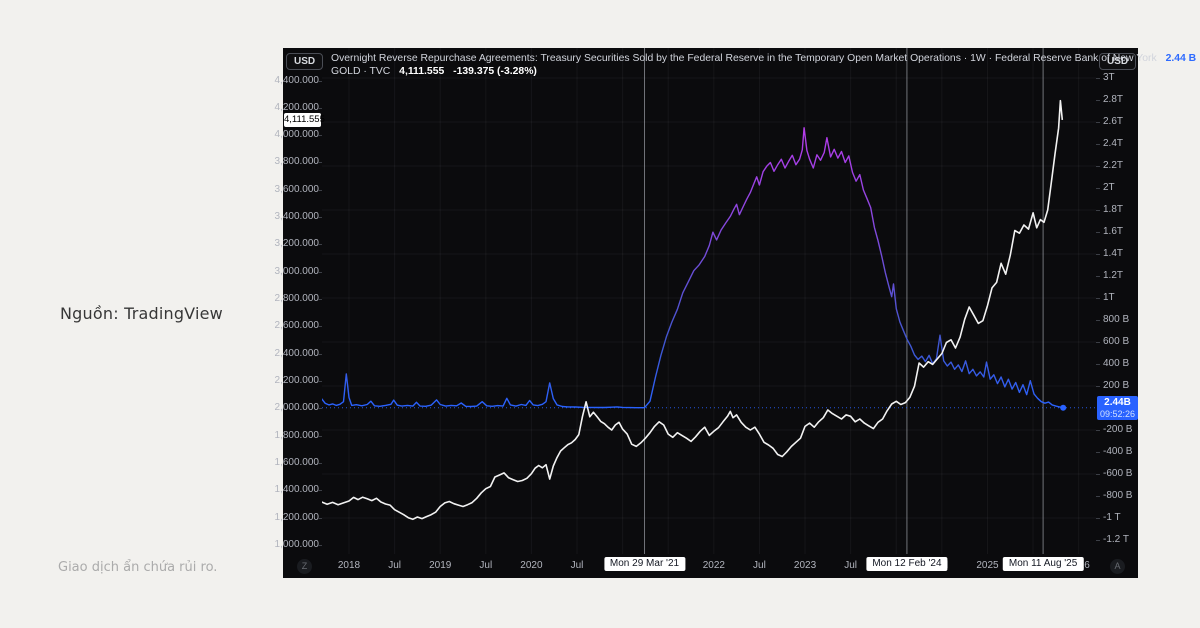  Describe the element at coordinates (297, 244) in the screenshot. I see `left-axis-label: 3,200.000` at that location.